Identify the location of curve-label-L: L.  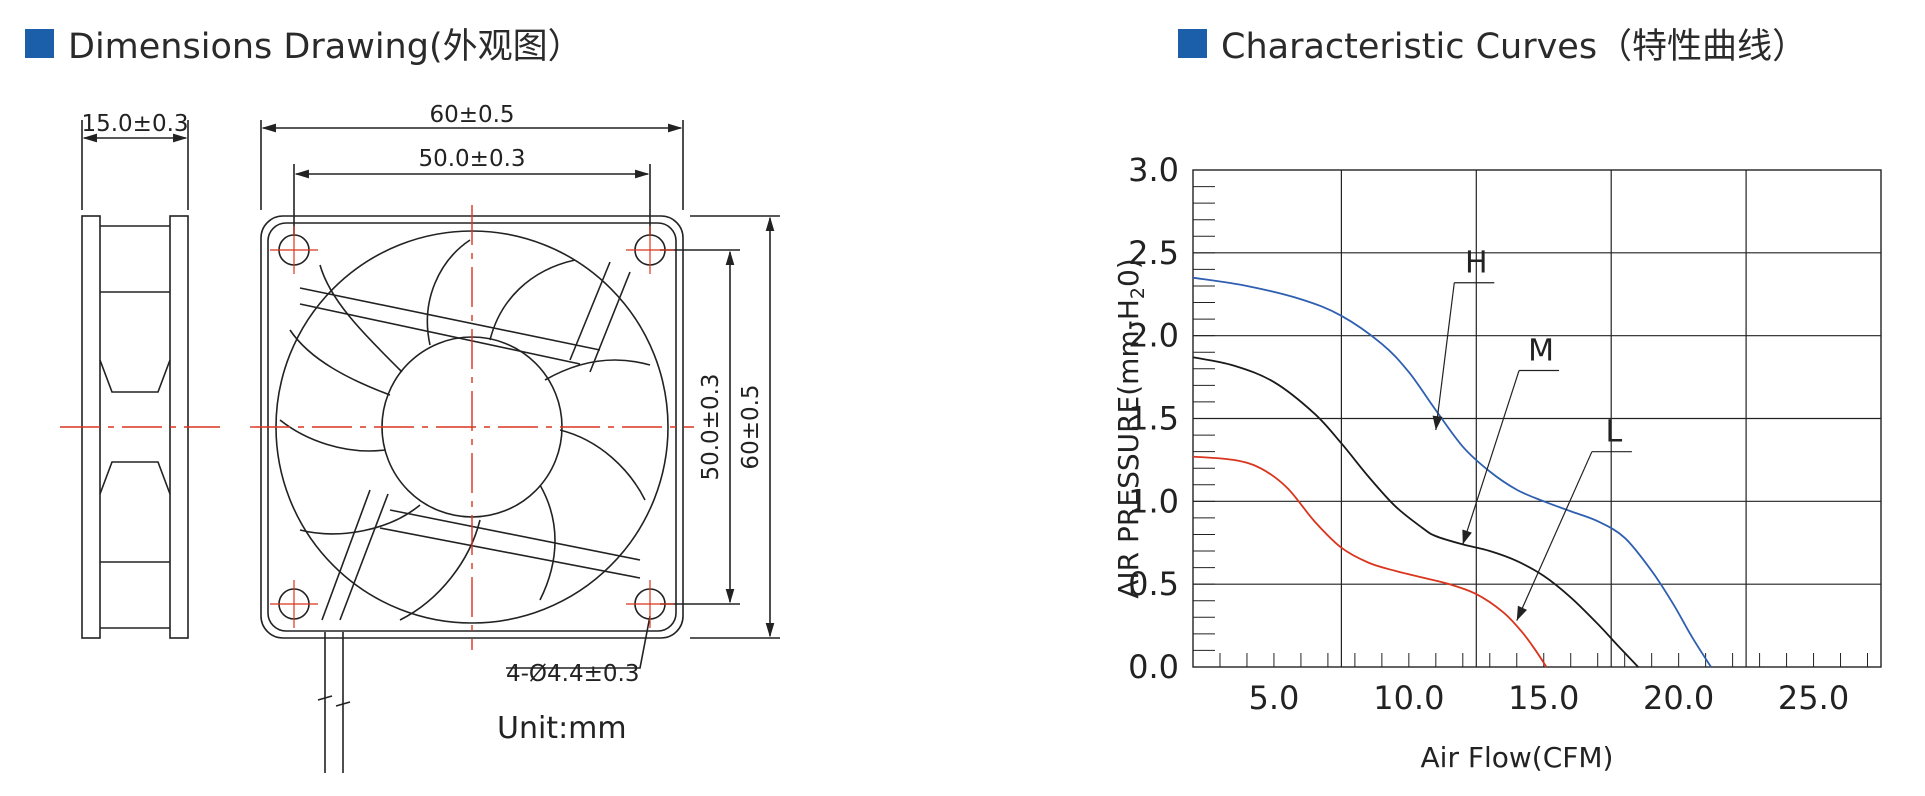
(1614, 432).